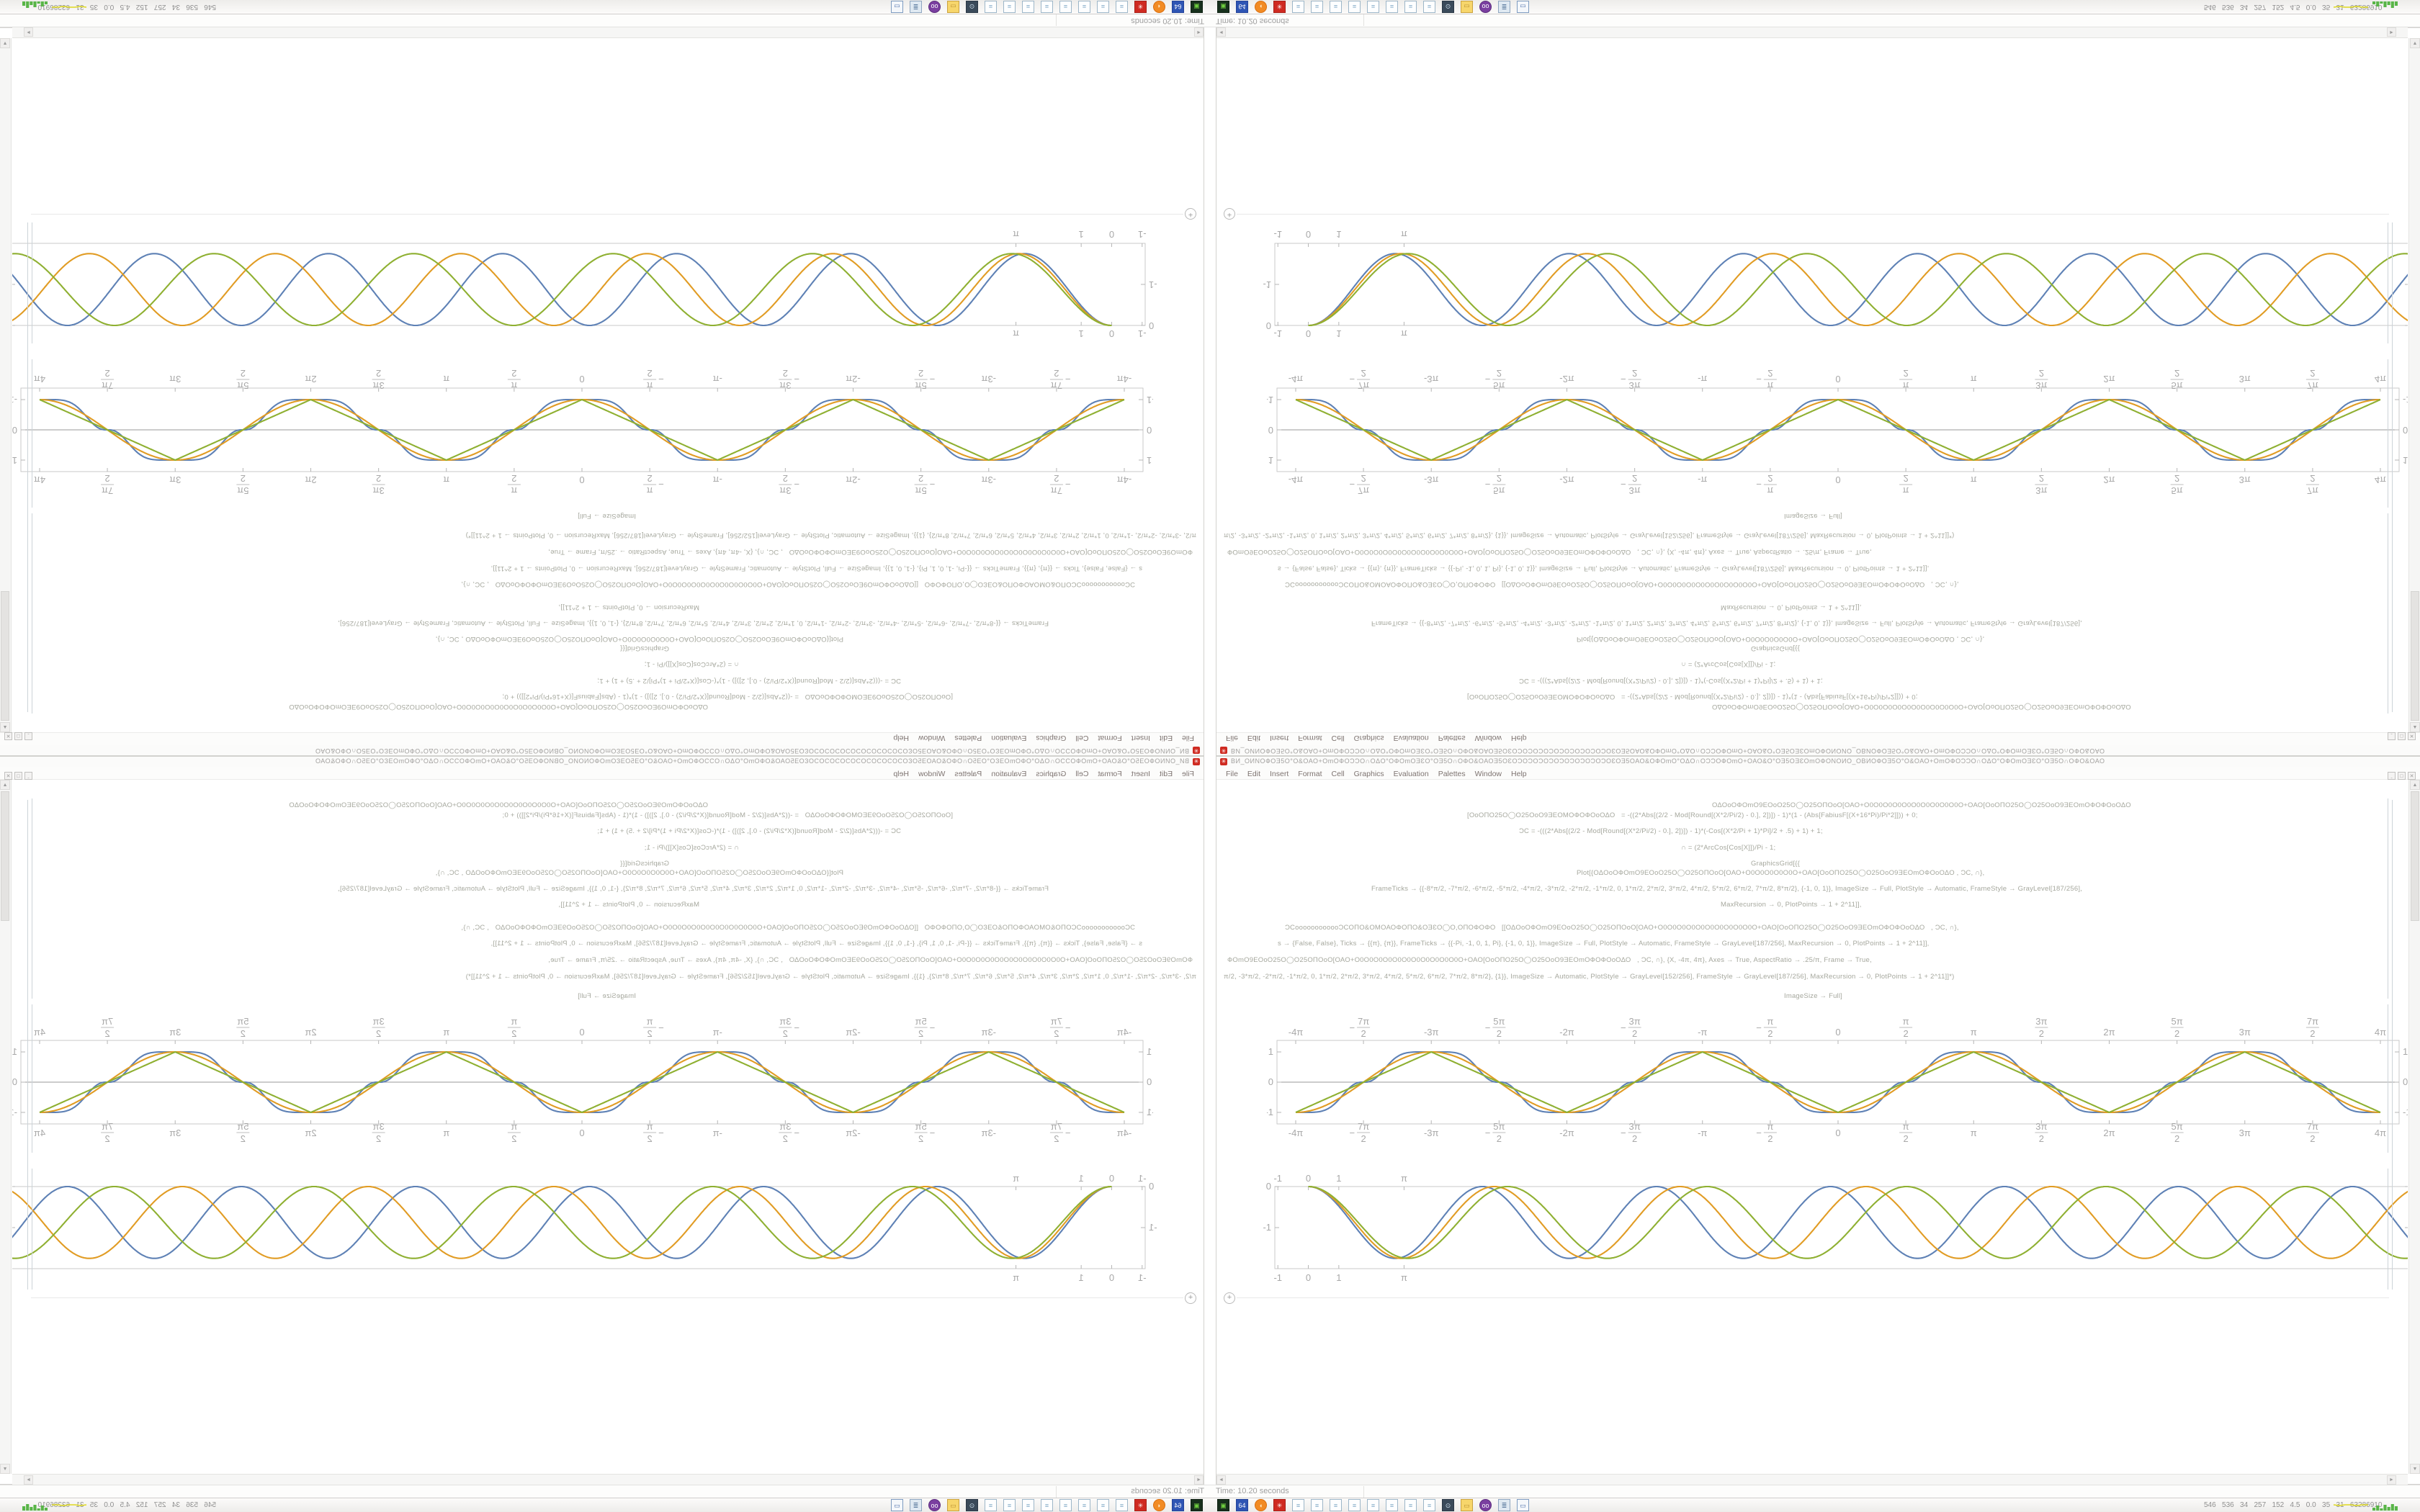  Describe the element at coordinates (1242, 1505) in the screenshot. I see `floppy-64-icon: 64` at that location.